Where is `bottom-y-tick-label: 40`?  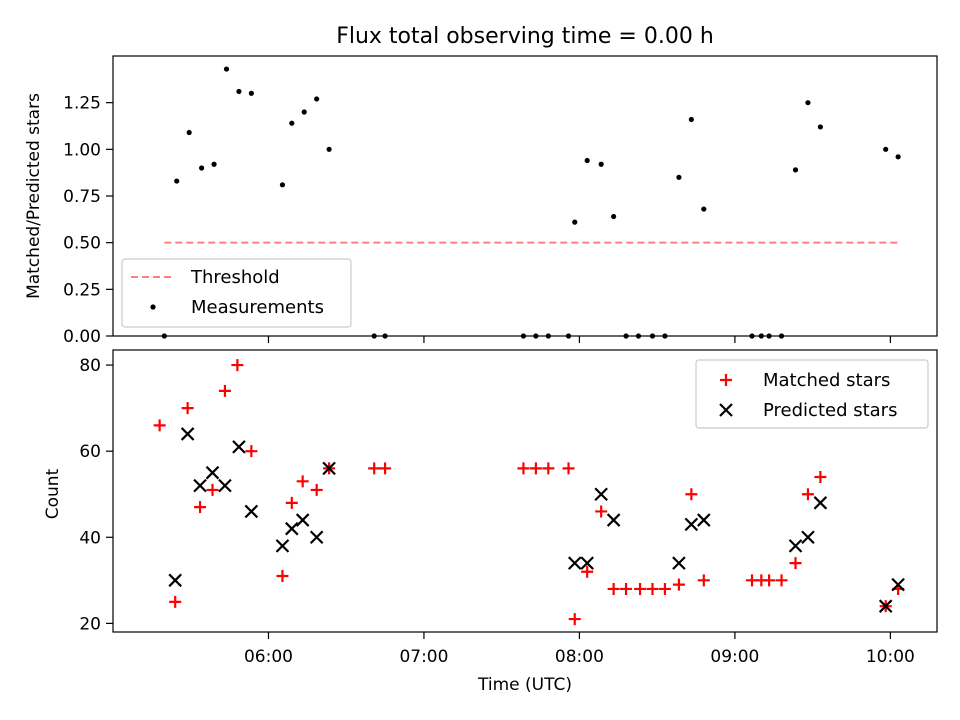
bottom-y-tick-label: 40 is located at coordinates (90, 538).